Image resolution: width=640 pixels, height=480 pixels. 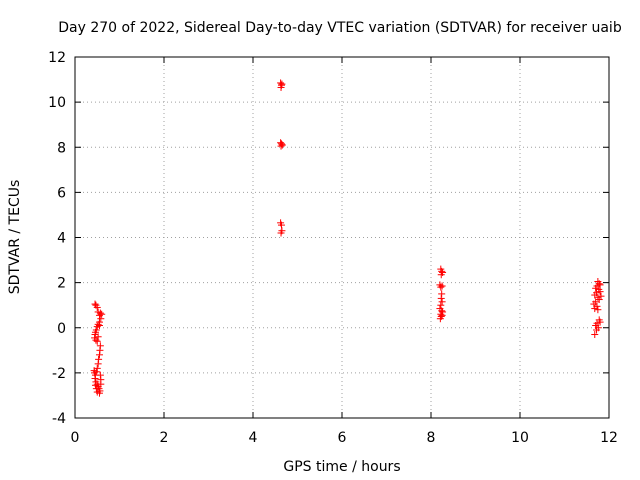 I want to click on y-tick-label: 10, so click(x=57, y=103).